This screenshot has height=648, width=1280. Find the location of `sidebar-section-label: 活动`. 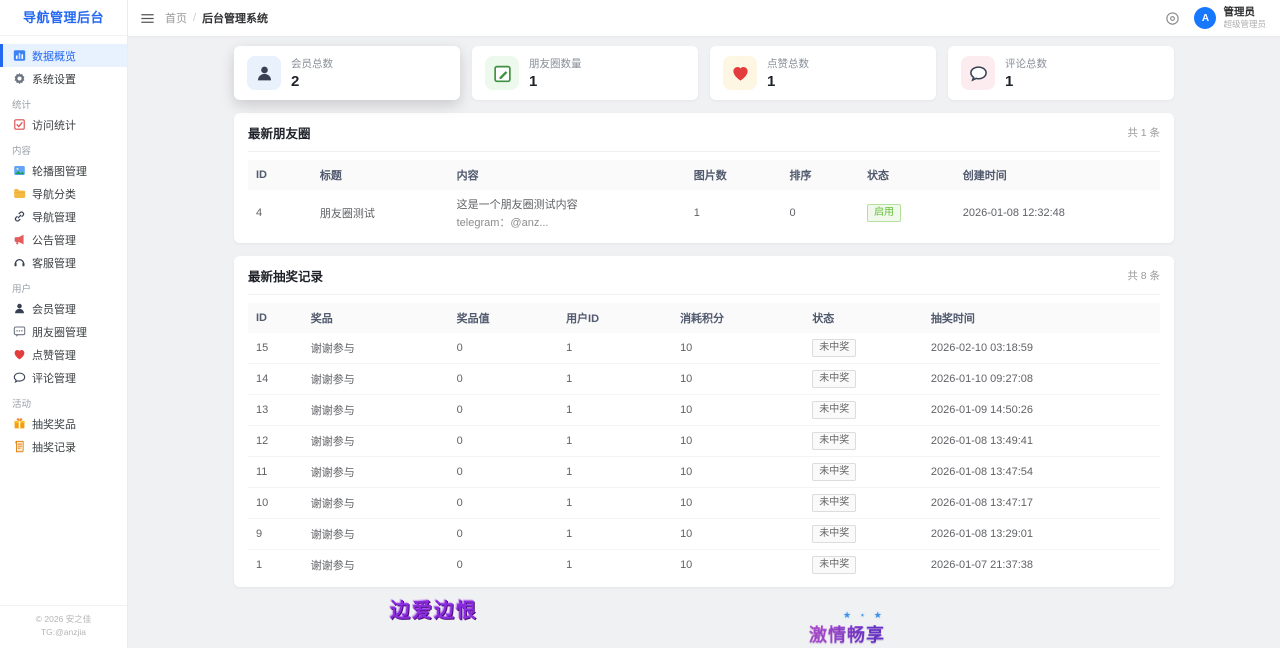

sidebar-section-label: 活动 is located at coordinates (22, 404).